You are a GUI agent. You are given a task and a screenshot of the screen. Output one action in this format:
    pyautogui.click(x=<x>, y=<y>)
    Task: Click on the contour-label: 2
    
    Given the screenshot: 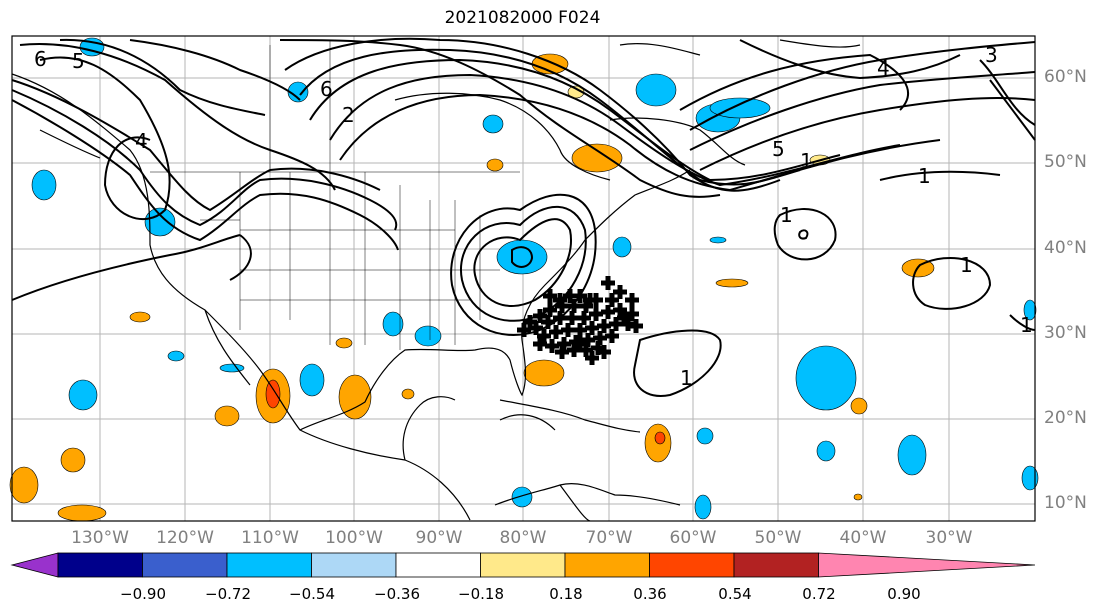 What is the action you would take?
    pyautogui.click(x=348, y=115)
    